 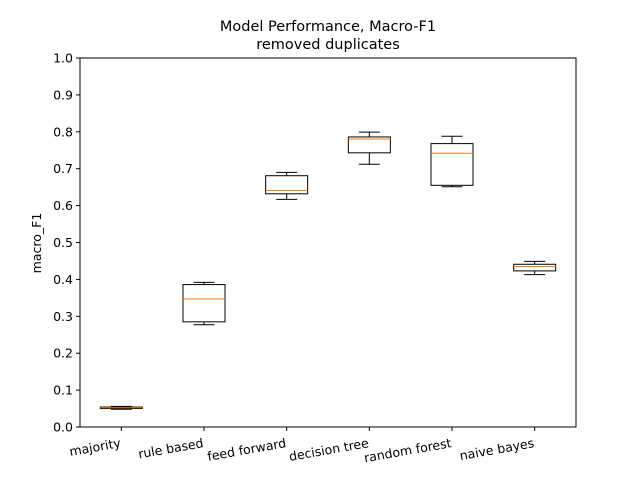 I want to click on y-tick-label: 0.7, so click(x=63, y=168).